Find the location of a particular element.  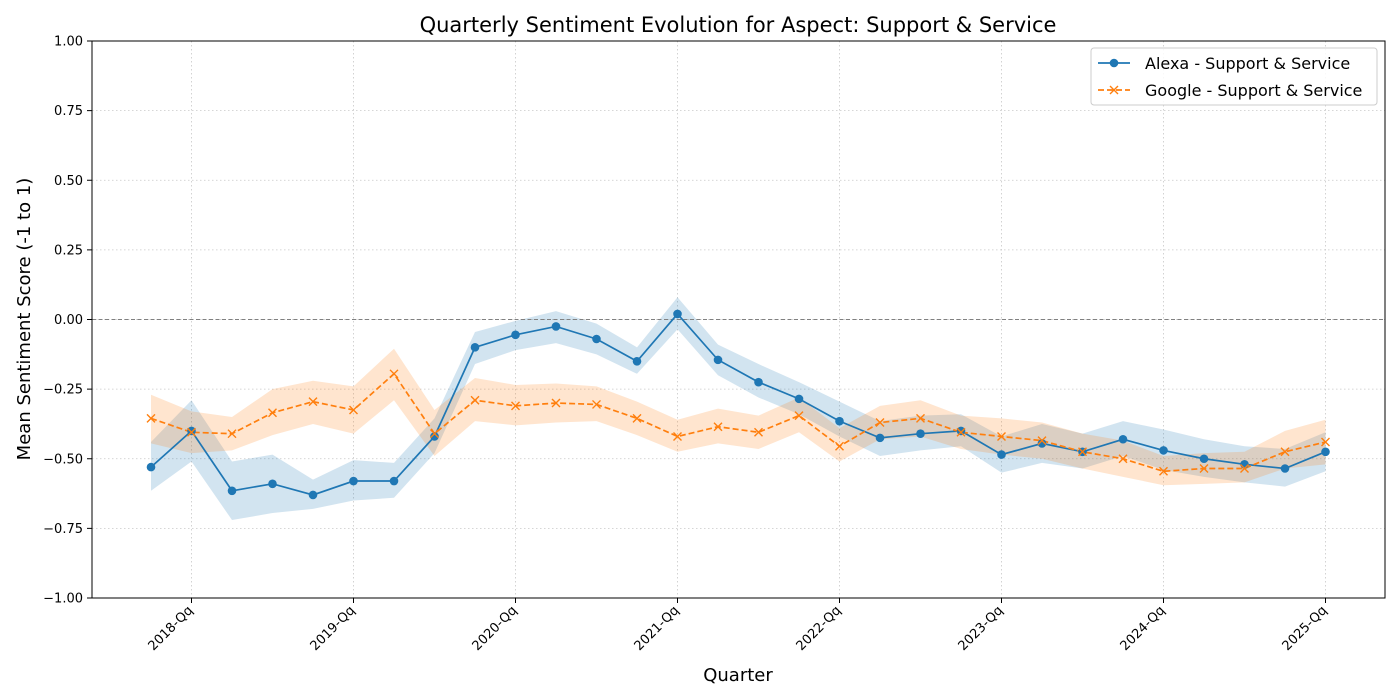

y-tick-label: 0.75 is located at coordinates (68, 111).